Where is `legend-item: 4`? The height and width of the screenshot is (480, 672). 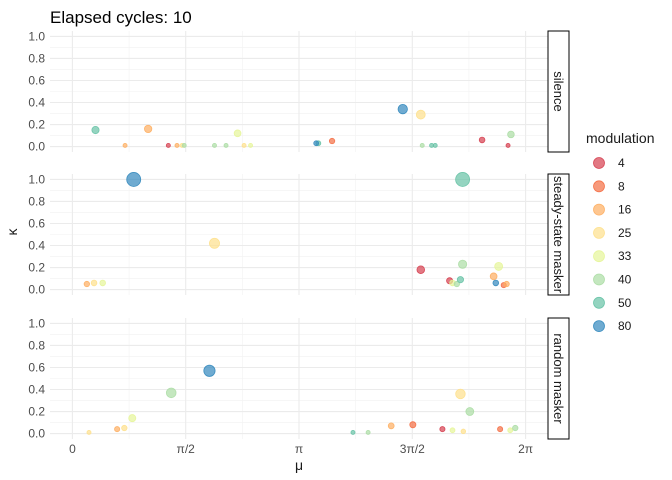
legend-item: 4 is located at coordinates (609, 163).